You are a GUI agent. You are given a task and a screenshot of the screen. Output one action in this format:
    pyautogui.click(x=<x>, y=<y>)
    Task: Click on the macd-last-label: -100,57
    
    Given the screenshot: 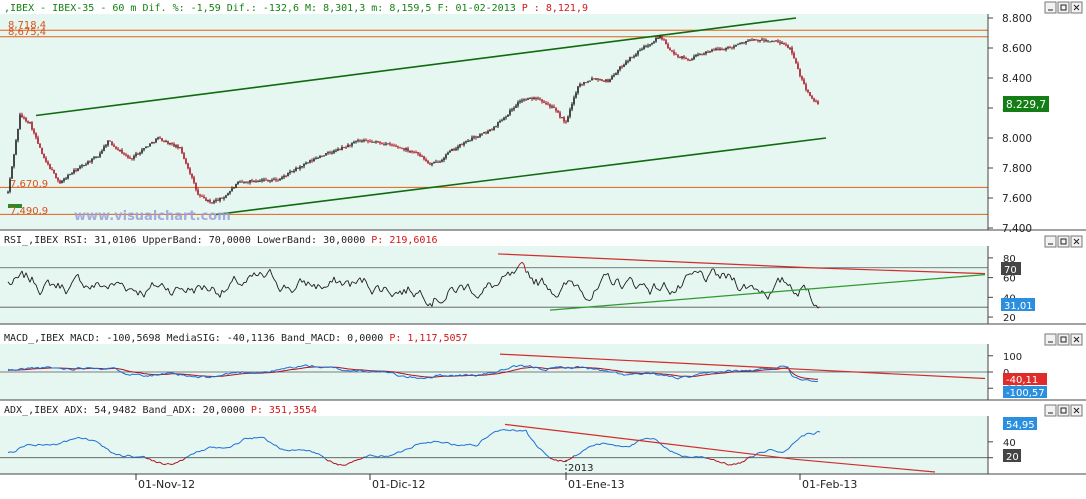 What is the action you would take?
    pyautogui.click(x=1025, y=393)
    